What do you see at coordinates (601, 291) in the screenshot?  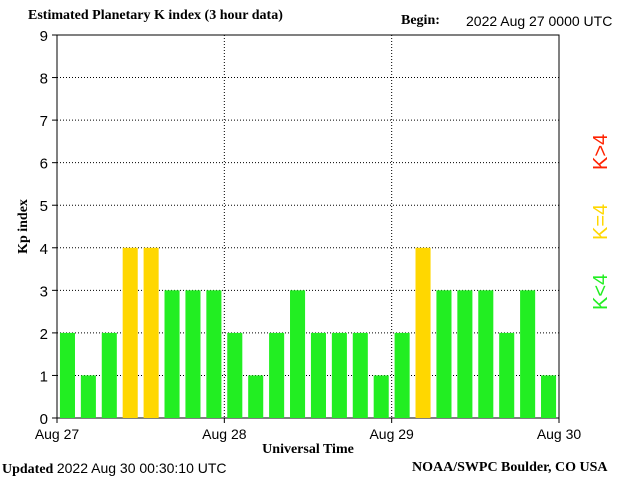 I see `legend-item-below4: K<4` at bounding box center [601, 291].